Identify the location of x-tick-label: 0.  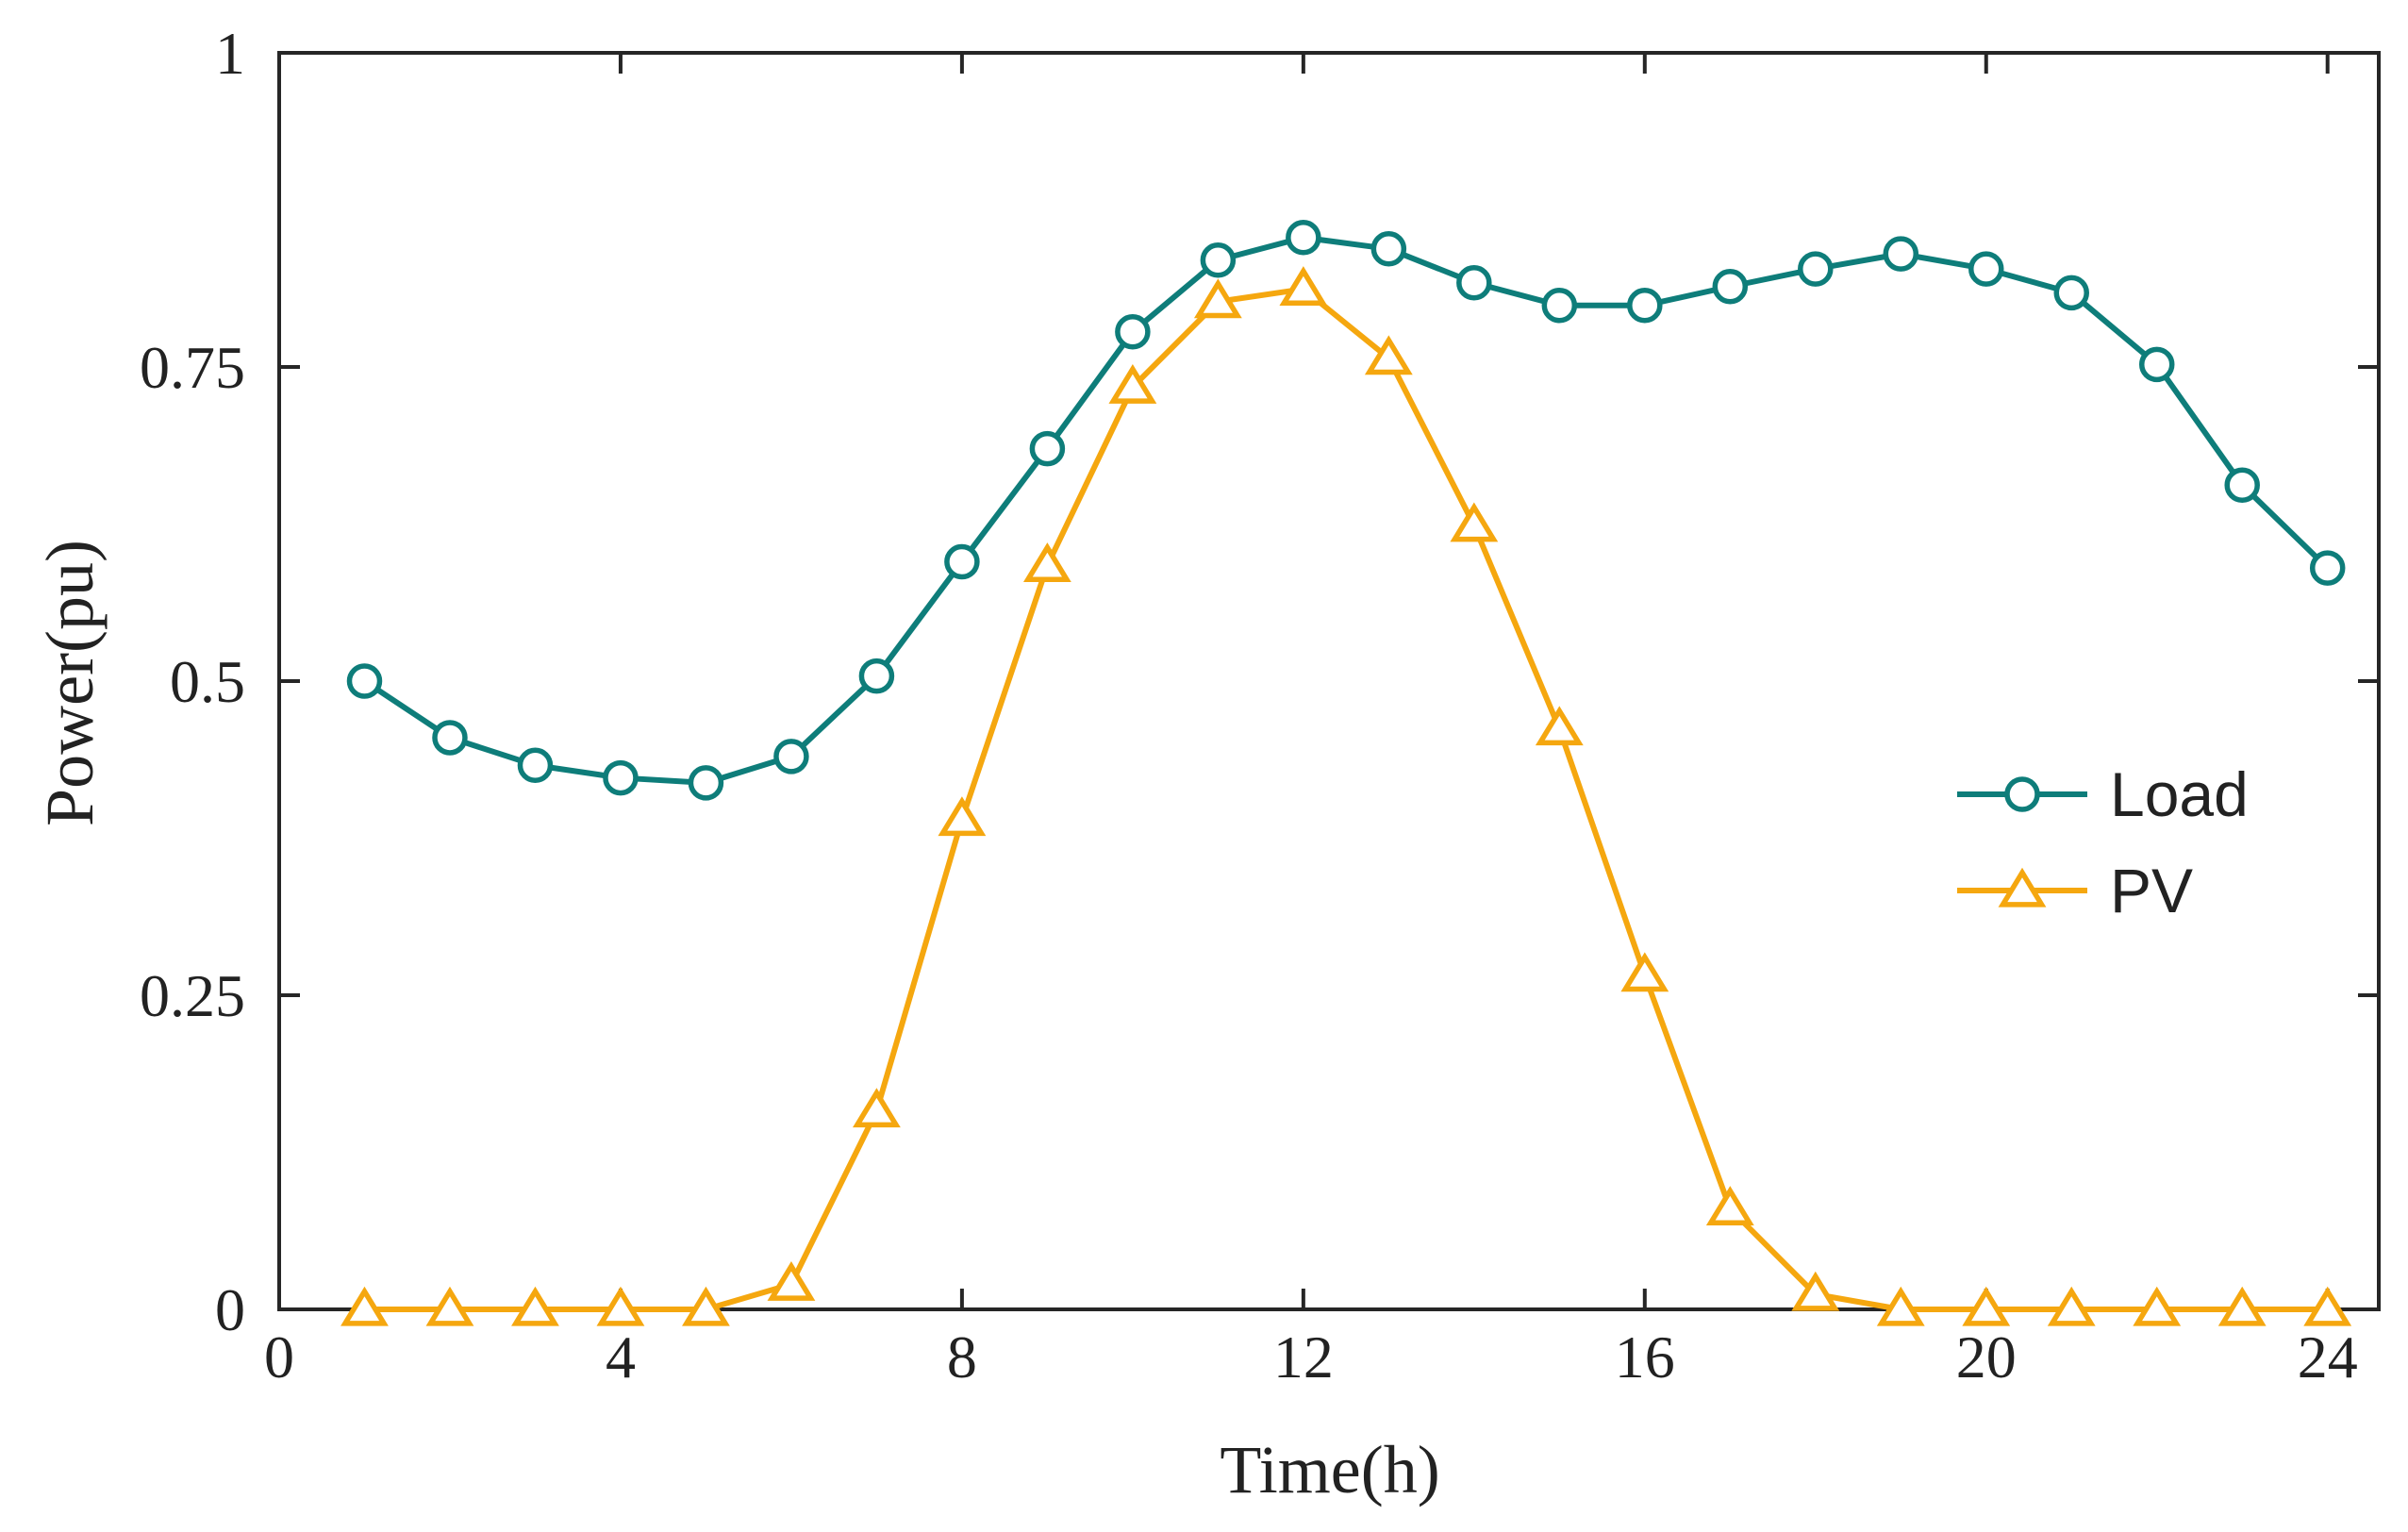
(279, 1357).